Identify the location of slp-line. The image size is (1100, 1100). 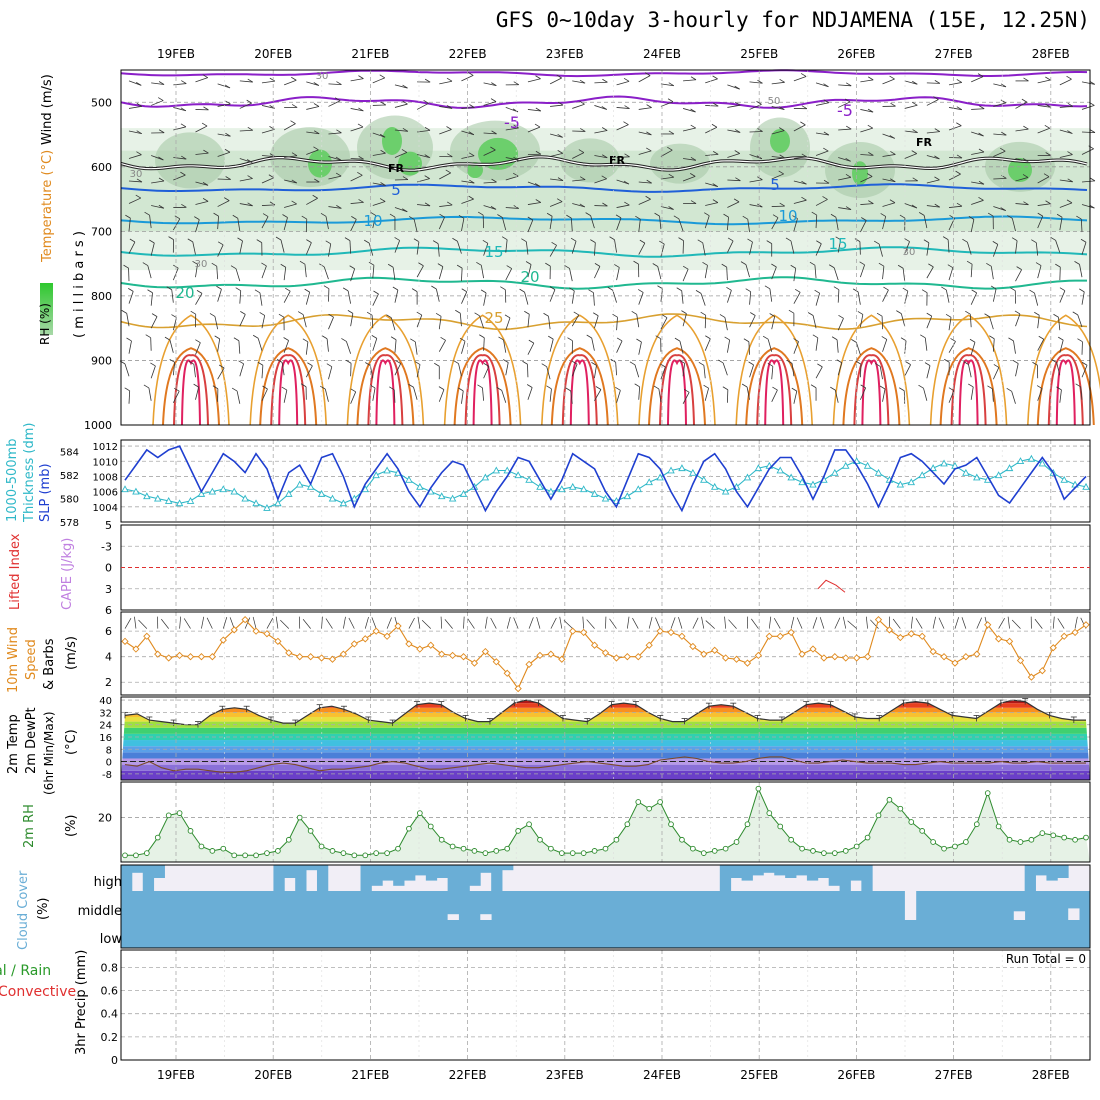
(605, 479).